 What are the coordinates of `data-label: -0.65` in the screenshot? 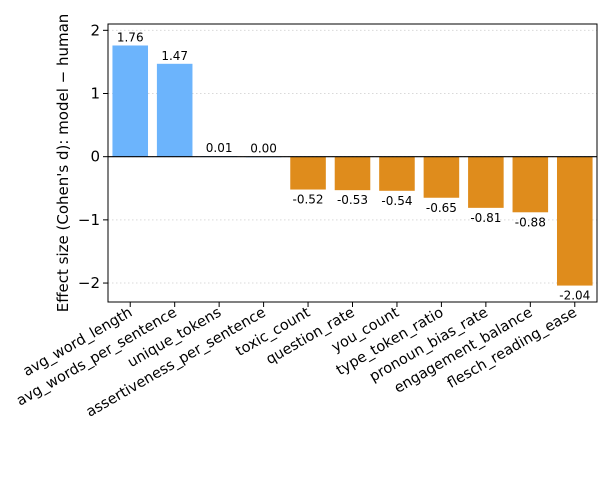 It's located at (441, 208).